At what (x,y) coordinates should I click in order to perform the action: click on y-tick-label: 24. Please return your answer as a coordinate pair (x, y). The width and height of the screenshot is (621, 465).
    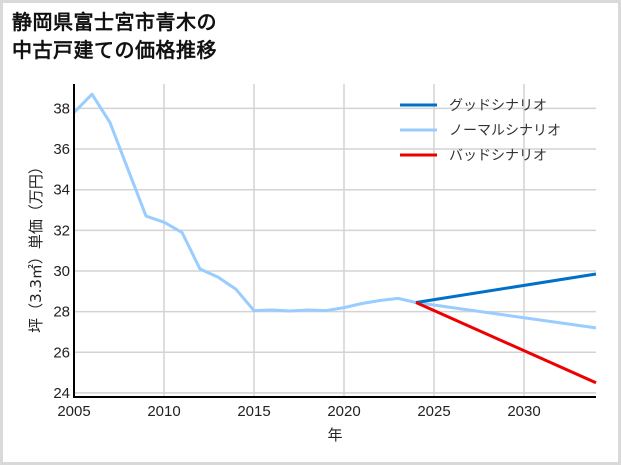
    Looking at the image, I should click on (61, 393).